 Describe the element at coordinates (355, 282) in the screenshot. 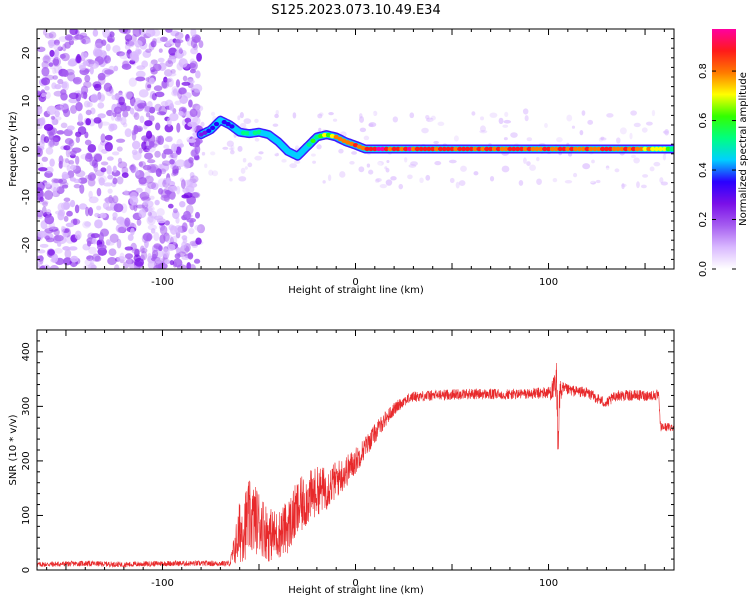

I see `x-tick-label: 0` at that location.